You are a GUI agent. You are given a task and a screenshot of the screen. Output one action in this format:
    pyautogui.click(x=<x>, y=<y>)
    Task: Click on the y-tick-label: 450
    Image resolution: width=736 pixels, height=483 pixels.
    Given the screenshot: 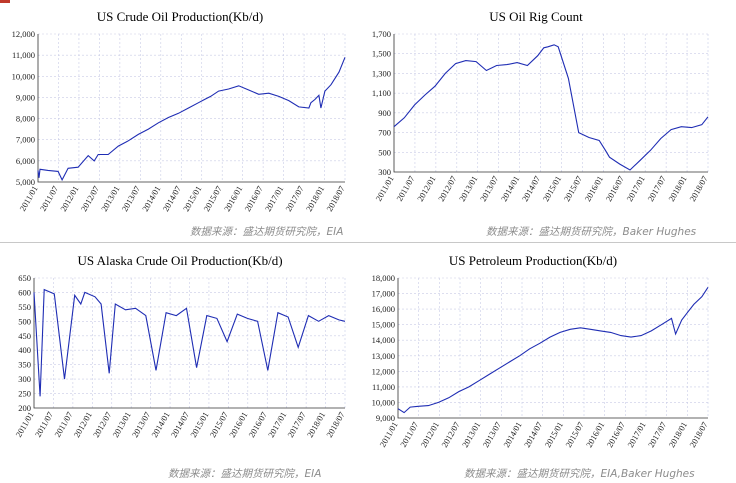 What is the action you would take?
    pyautogui.click(x=24, y=336)
    